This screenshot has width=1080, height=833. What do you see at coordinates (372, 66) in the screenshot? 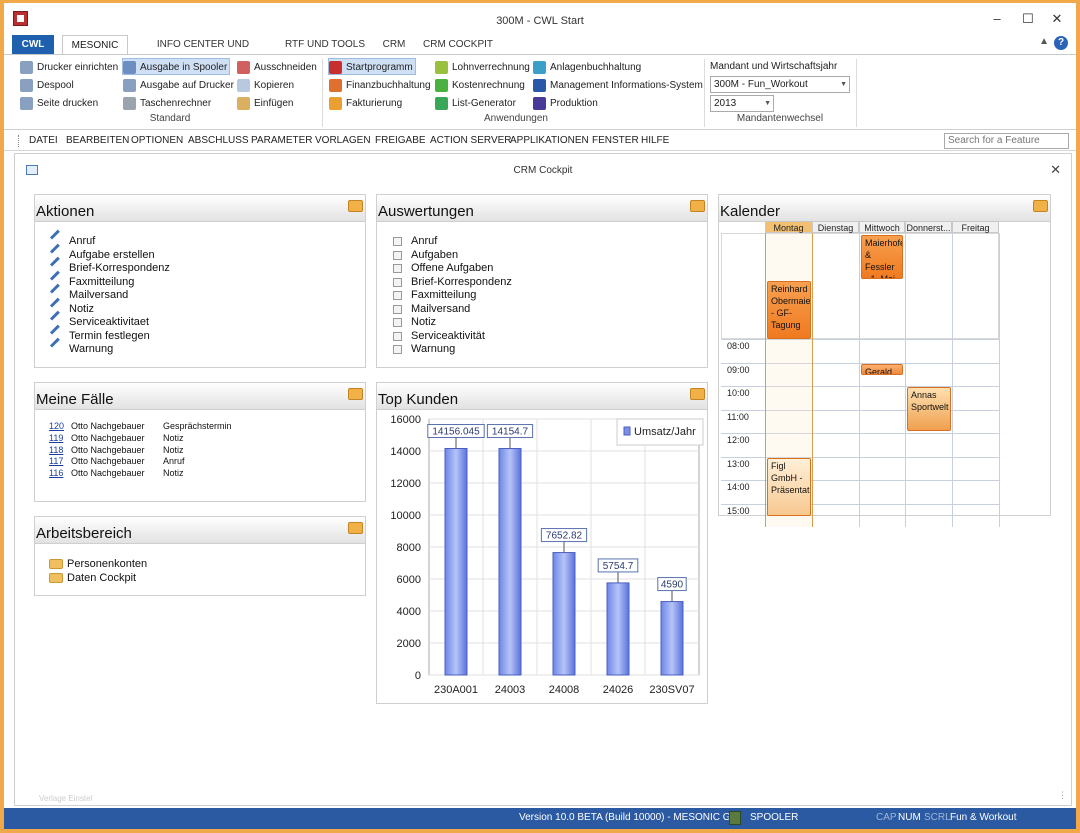
I see `startprogramm-button: Startprogramm` at bounding box center [372, 66].